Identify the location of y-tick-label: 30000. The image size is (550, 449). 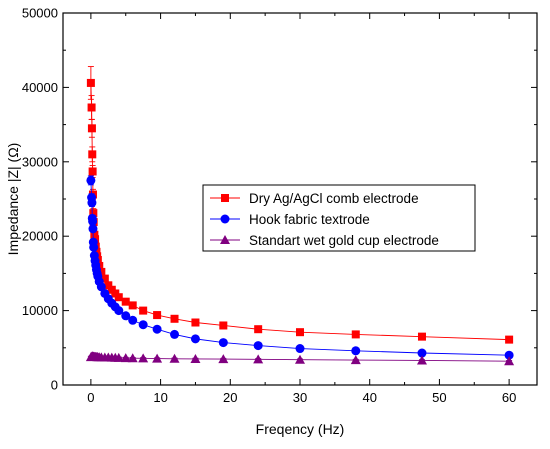
(40, 161).